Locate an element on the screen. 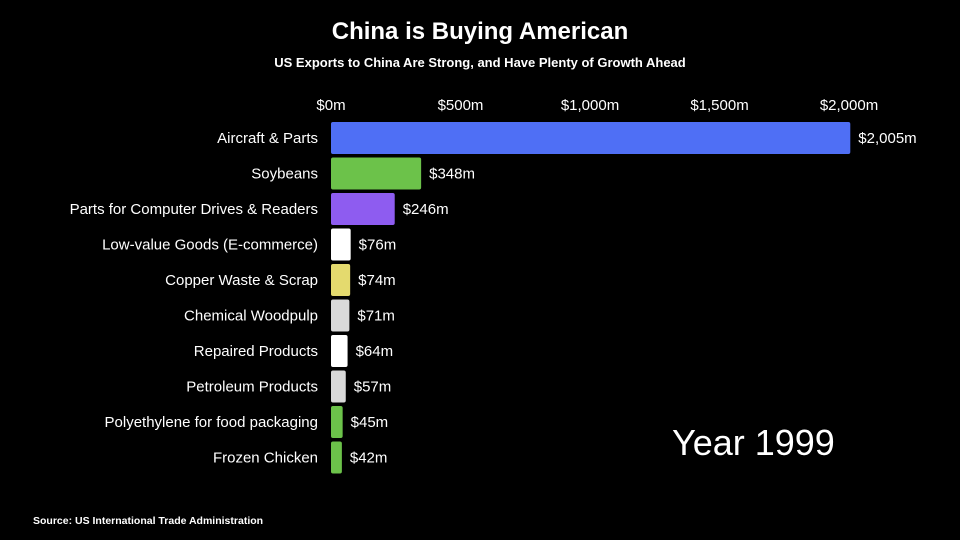 This screenshot has width=960, height=540. value-label: $246m is located at coordinates (426, 209).